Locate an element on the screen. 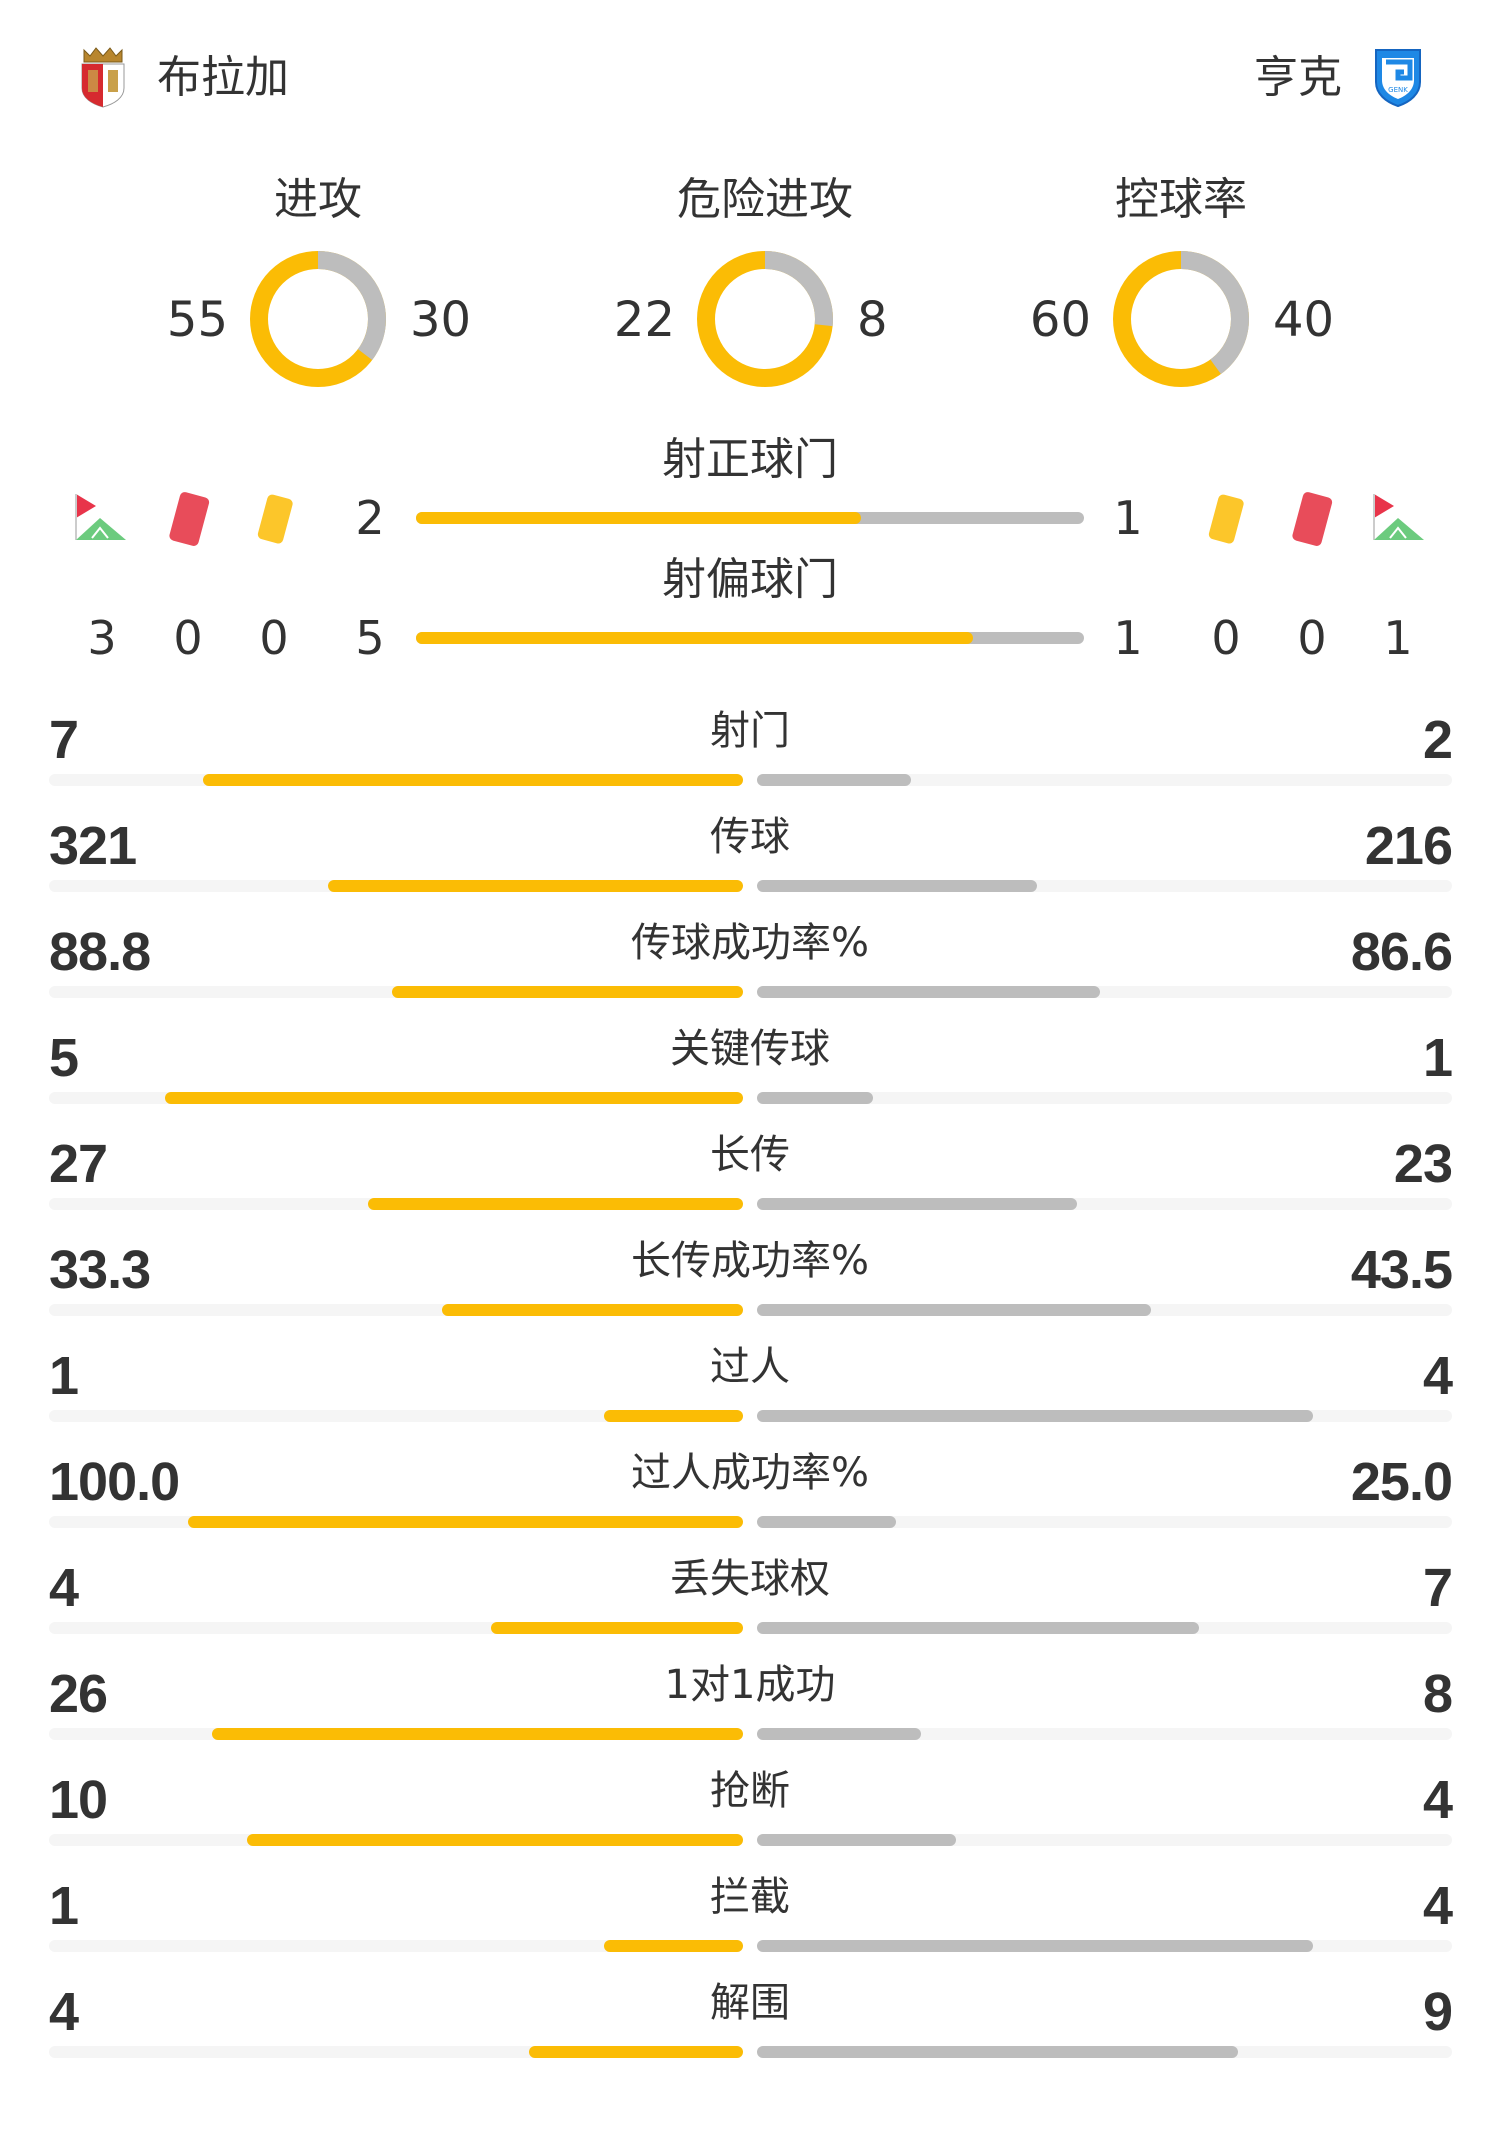  donut-title: 控球率 is located at coordinates (1181, 199).